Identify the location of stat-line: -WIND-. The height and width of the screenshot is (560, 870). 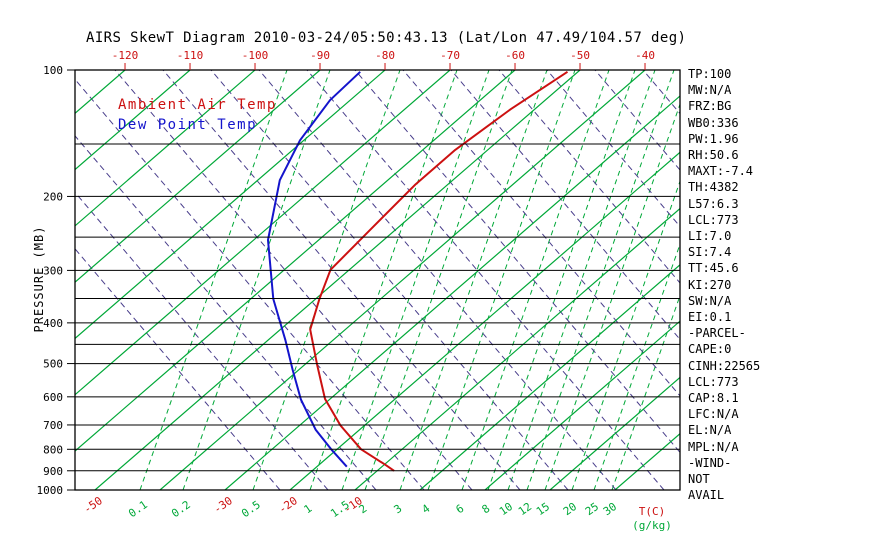
(710, 462).